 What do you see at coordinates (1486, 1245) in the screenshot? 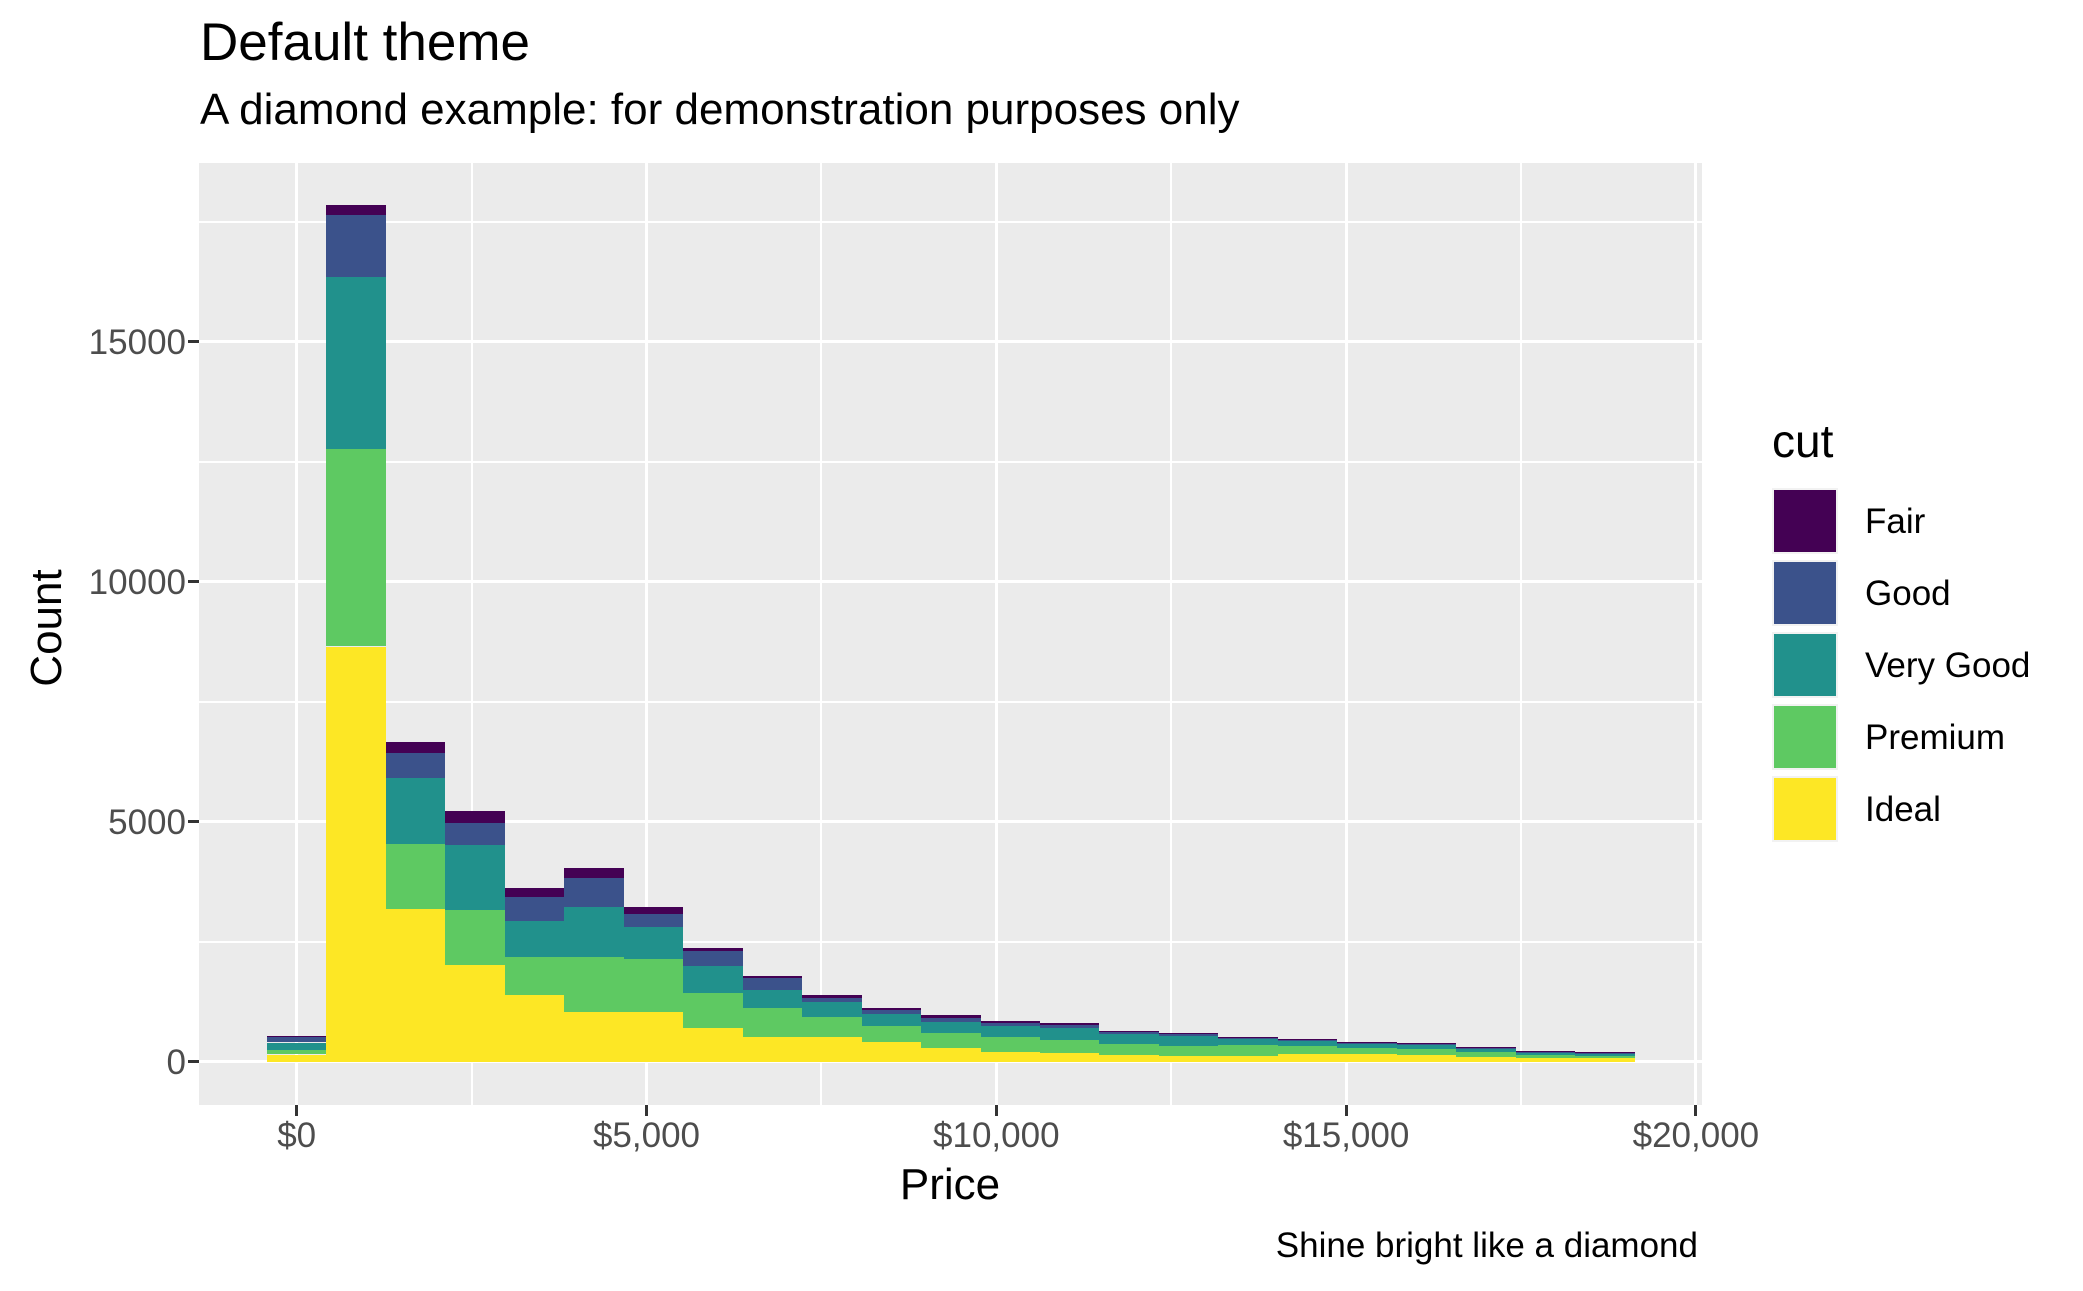
I see `plot-caption: Shine bright like a diamond` at bounding box center [1486, 1245].